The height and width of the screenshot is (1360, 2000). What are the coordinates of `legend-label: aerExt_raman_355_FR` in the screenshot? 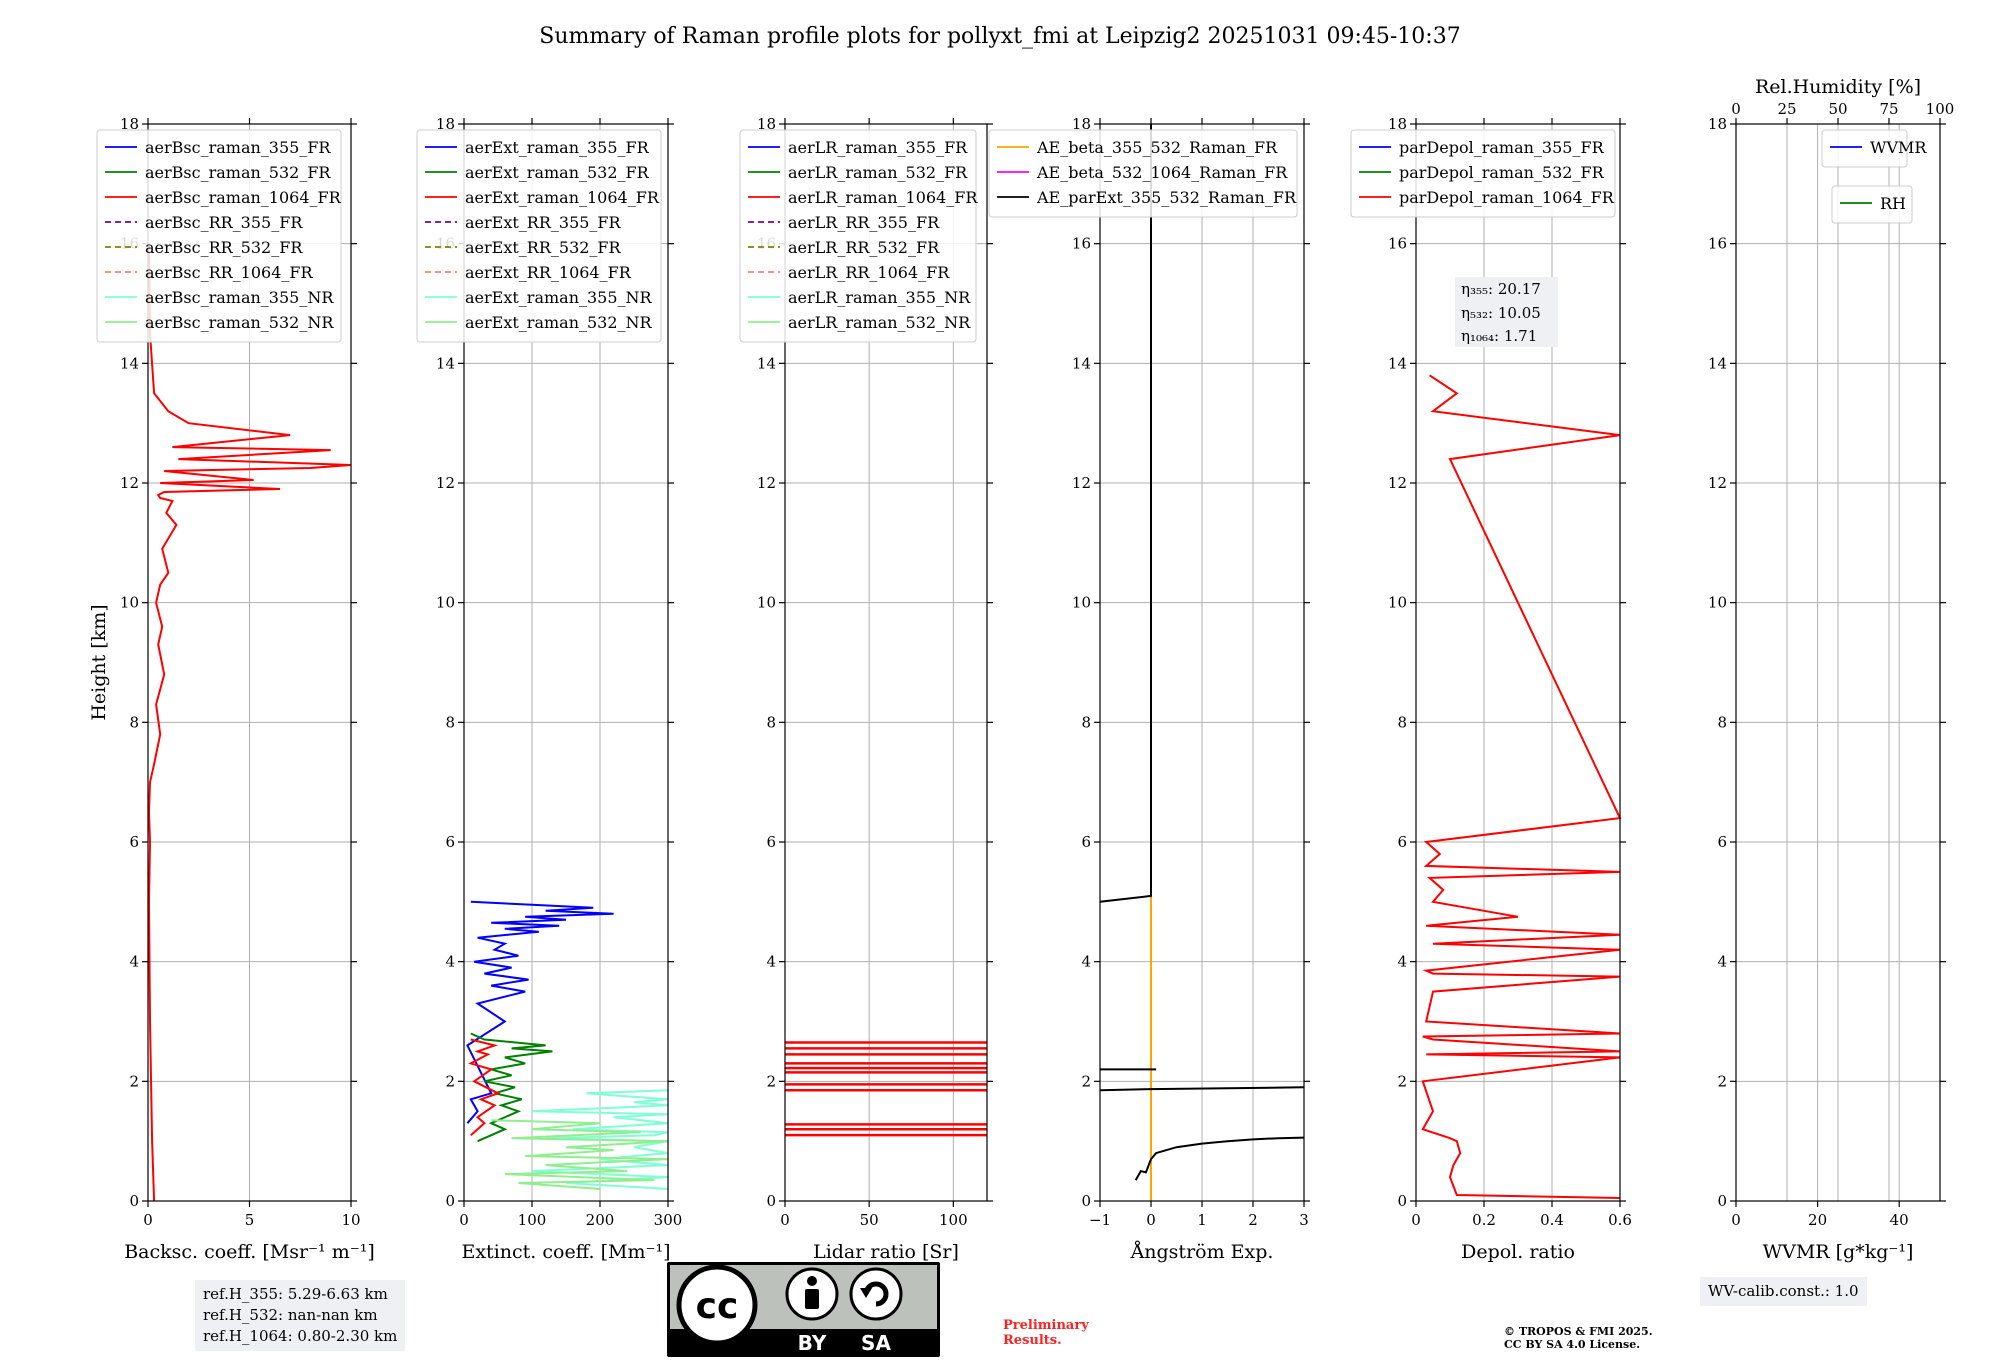 It's located at (557, 147).